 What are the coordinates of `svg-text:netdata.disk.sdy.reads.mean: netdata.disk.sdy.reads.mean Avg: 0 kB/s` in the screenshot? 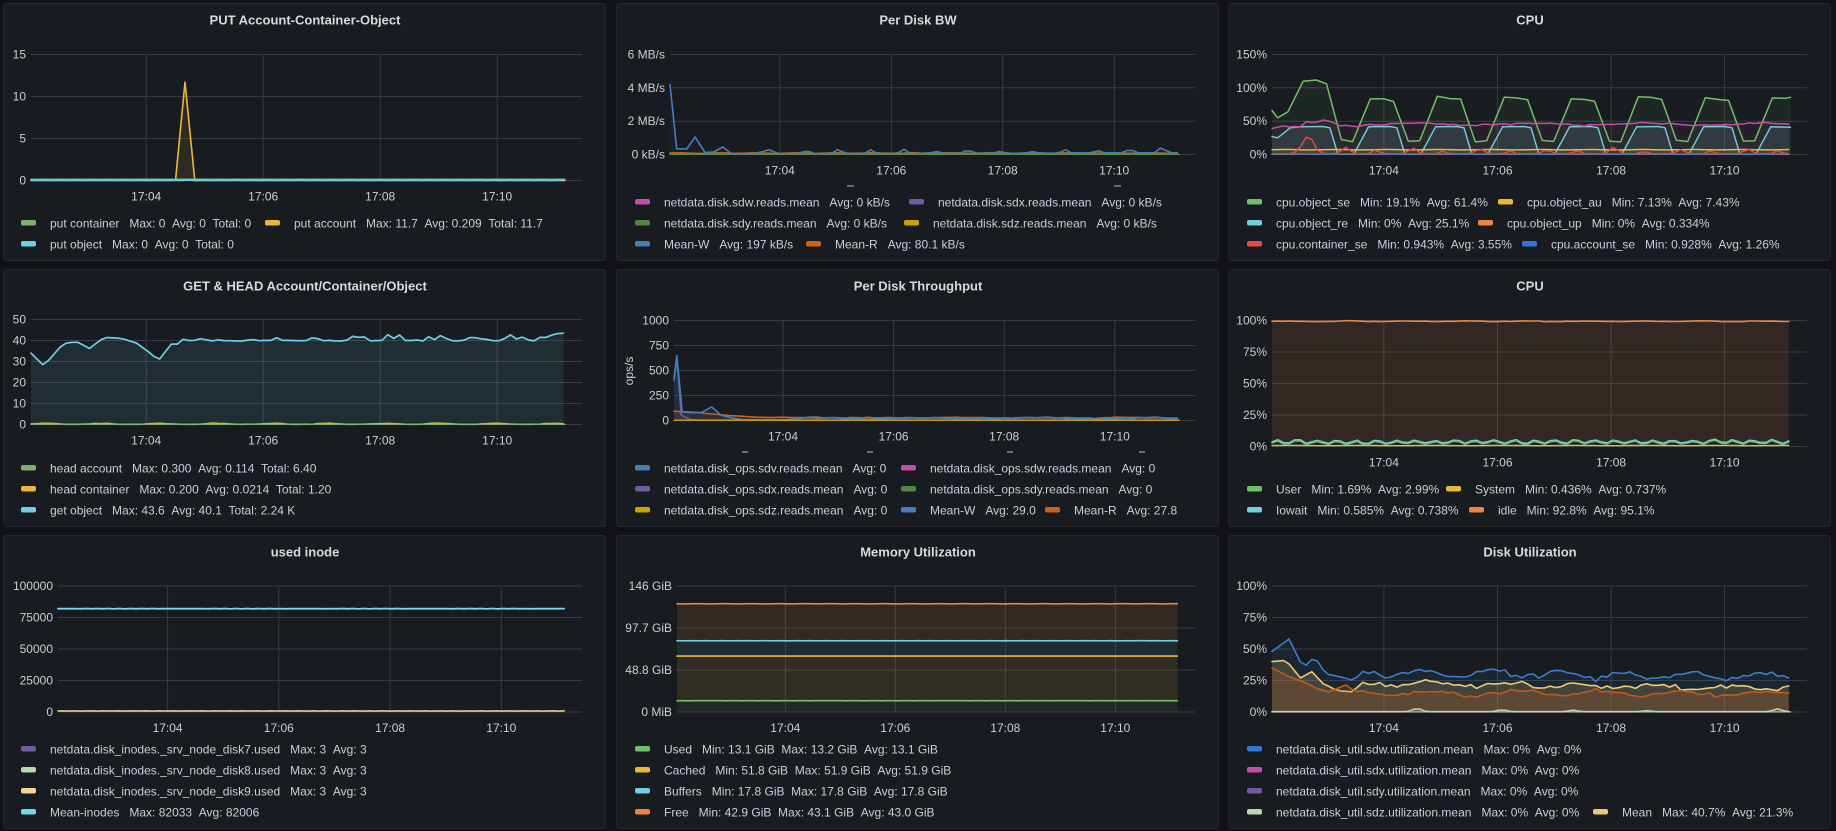 It's located at (775, 224).